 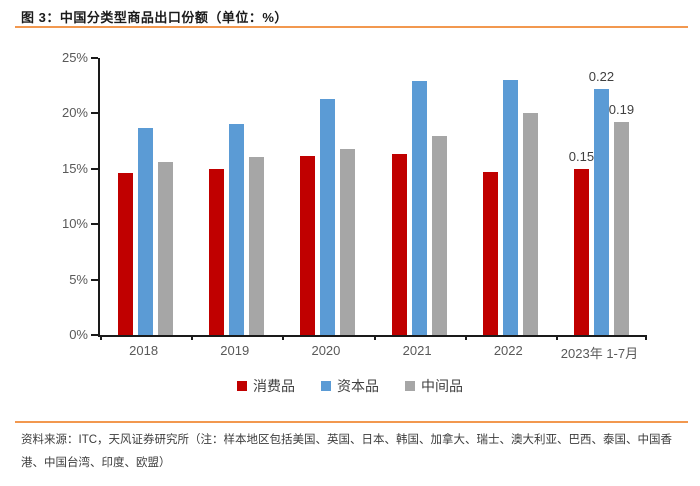 I want to click on x-category-label: 2019, so click(x=235, y=350).